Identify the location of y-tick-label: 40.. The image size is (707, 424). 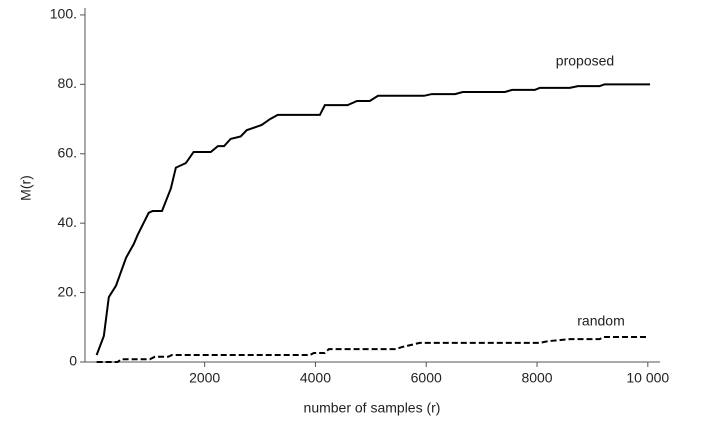
(67, 222).